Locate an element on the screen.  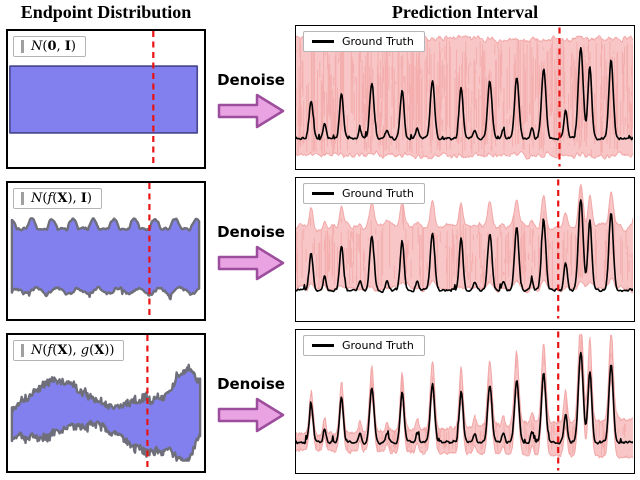
denoise-label-2: Denoise is located at coordinates (251, 232).